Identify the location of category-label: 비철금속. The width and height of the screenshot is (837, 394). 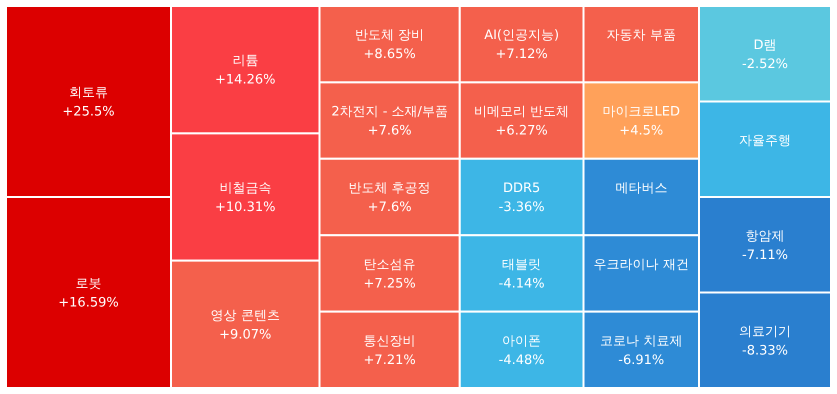
(245, 188).